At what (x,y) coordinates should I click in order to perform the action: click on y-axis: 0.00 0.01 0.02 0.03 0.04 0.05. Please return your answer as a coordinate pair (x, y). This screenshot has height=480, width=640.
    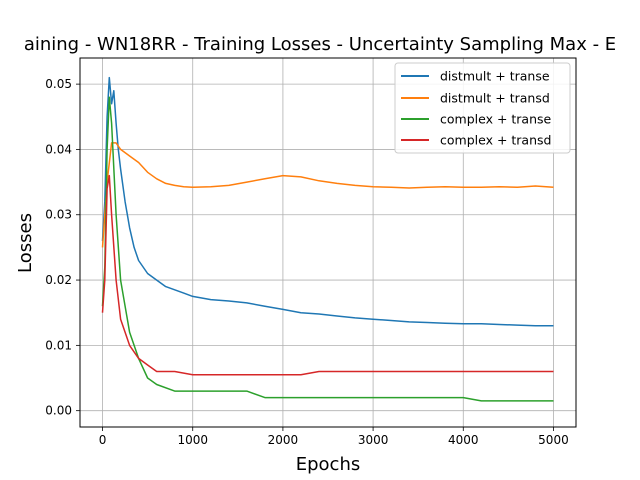
    Looking at the image, I should click on (62, 247).